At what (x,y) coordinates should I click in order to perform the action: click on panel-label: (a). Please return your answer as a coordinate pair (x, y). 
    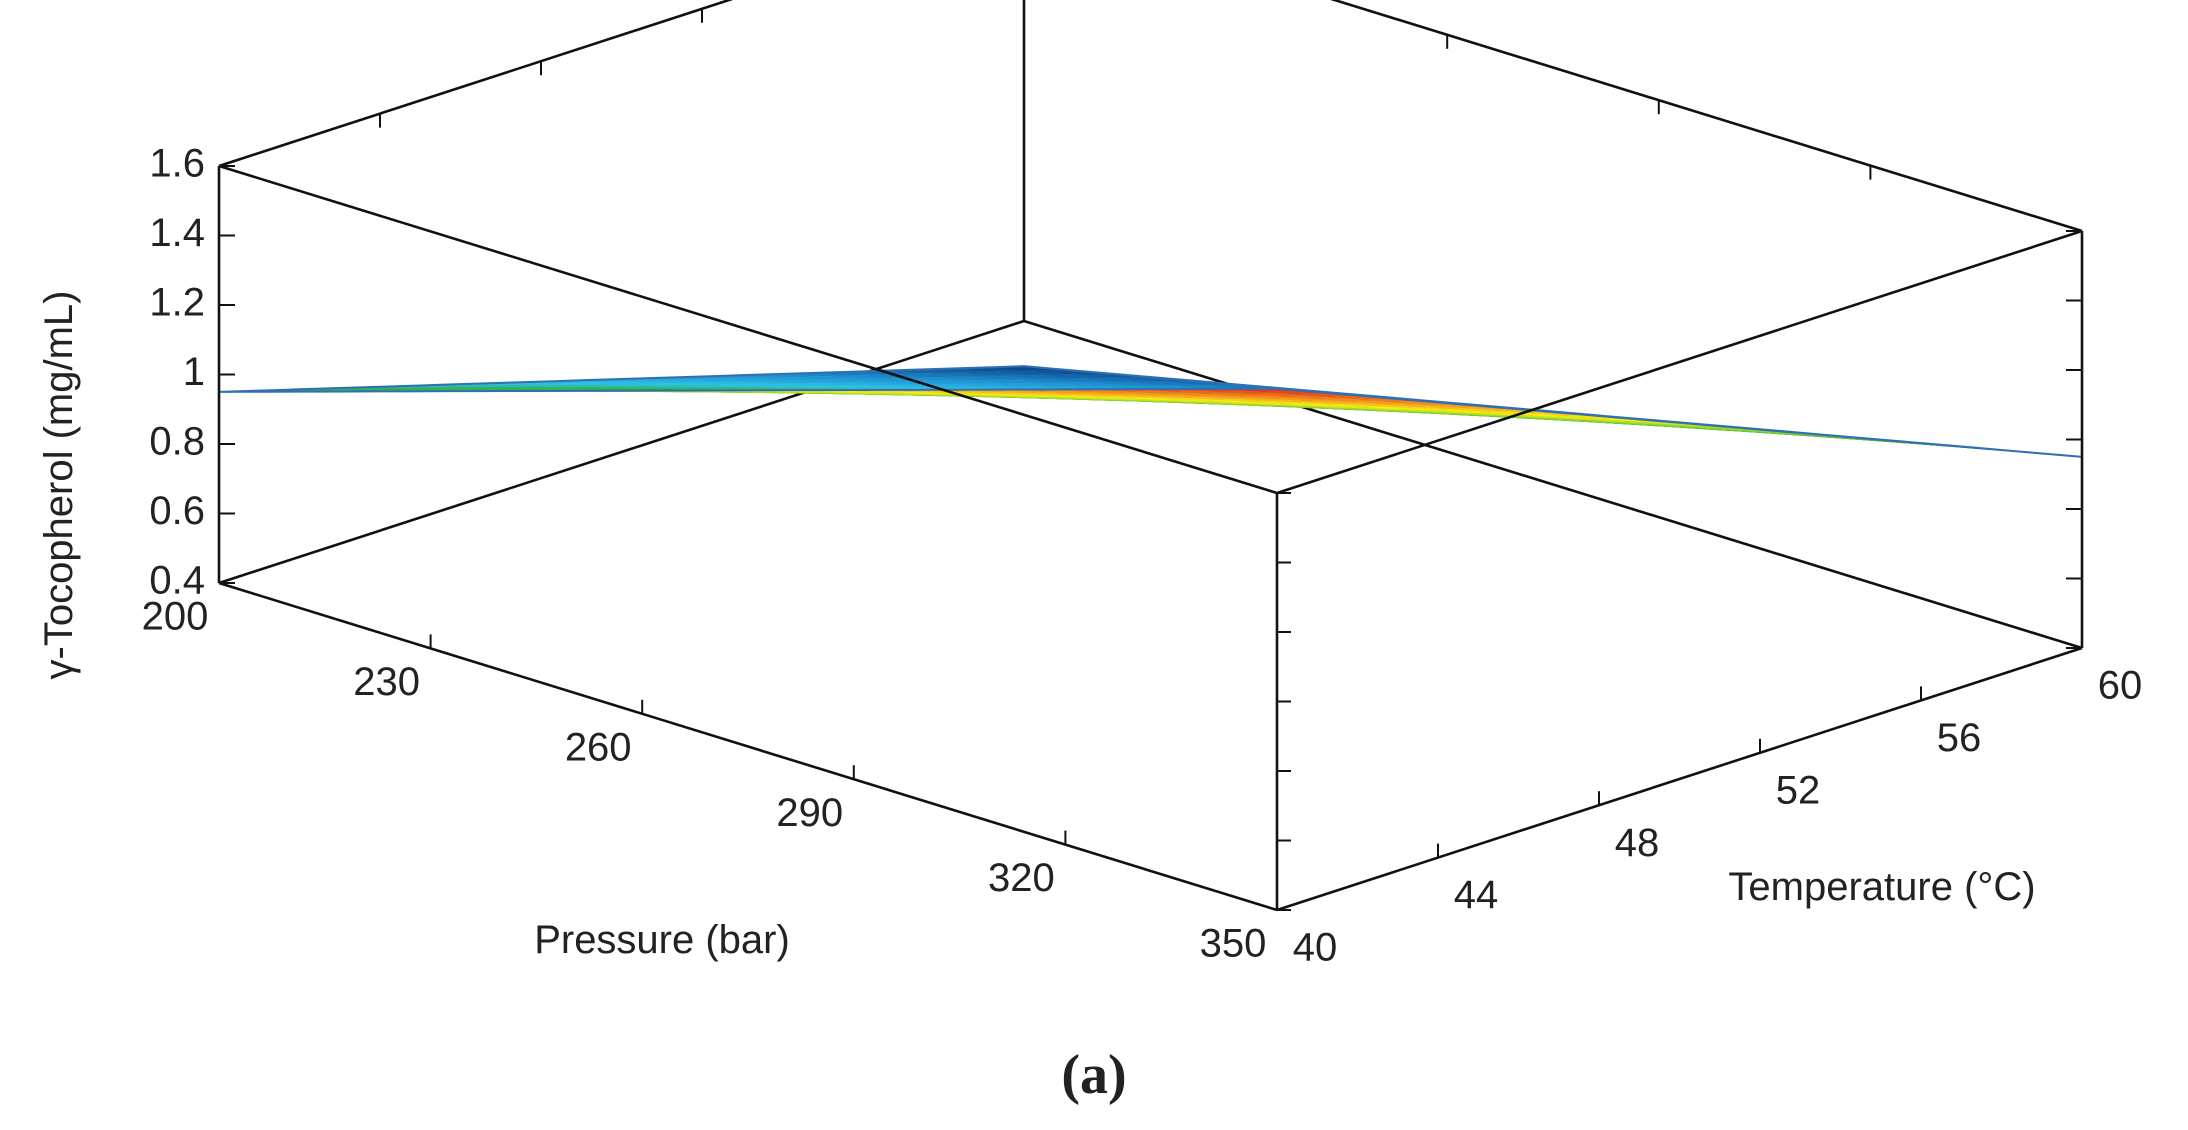
    Looking at the image, I should click on (1093, 1075).